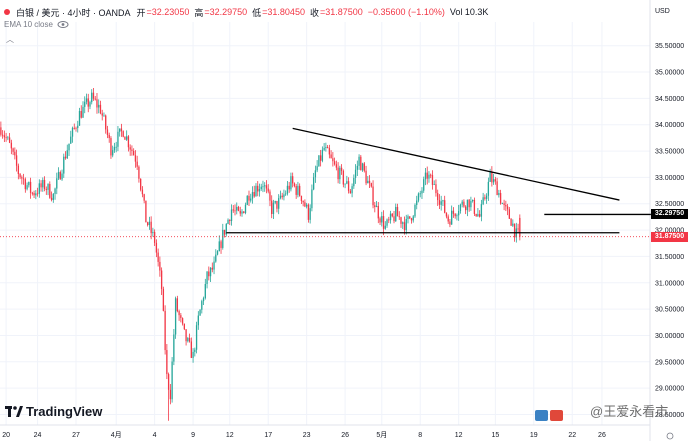 The width and height of the screenshot is (690, 441). What do you see at coordinates (495, 435) in the screenshot?
I see `x-tick-label: 15` at bounding box center [495, 435].